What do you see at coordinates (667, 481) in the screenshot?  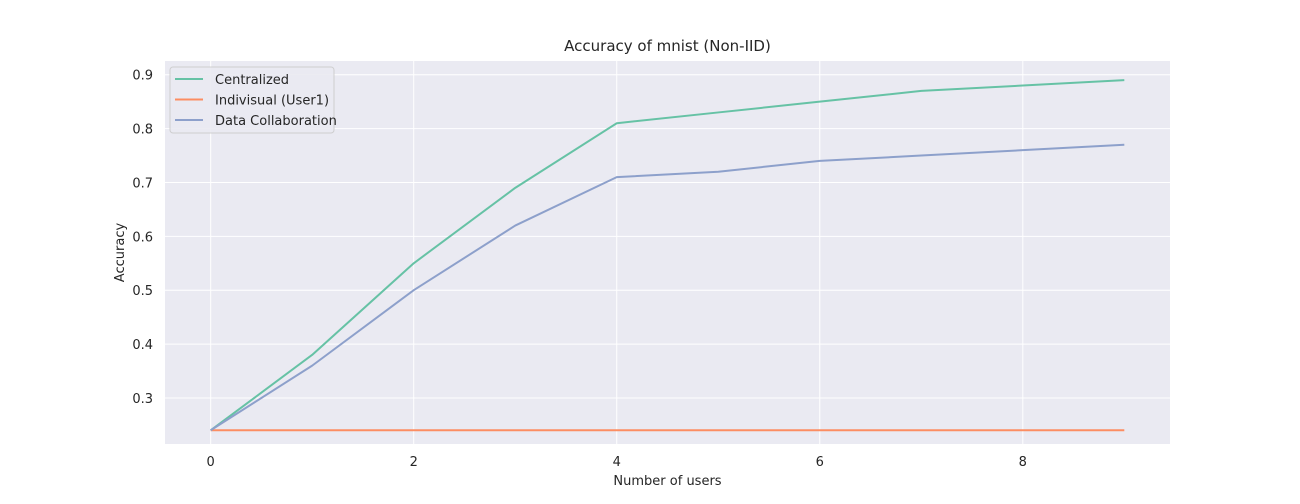 I see `x-axis-label: Number of users` at bounding box center [667, 481].